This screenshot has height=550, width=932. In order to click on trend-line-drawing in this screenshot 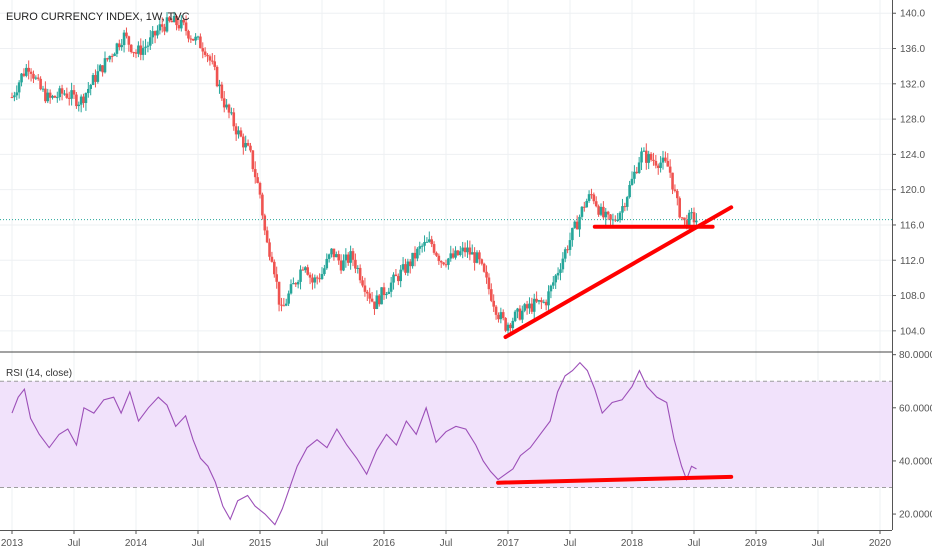, I will do `click(618, 272)`.